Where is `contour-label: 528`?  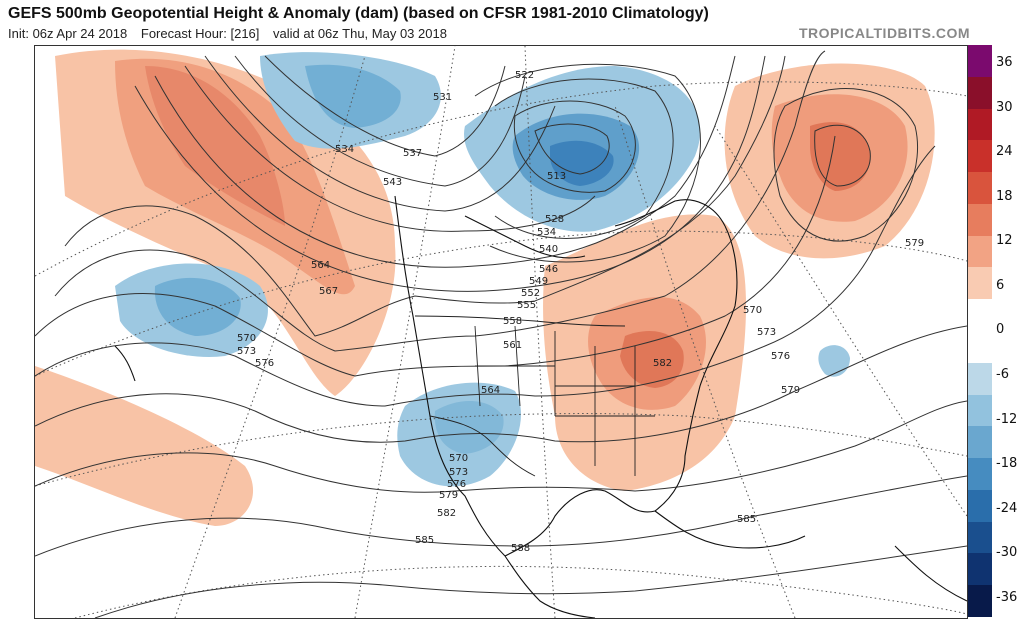
contour-label: 528 is located at coordinates (554, 219).